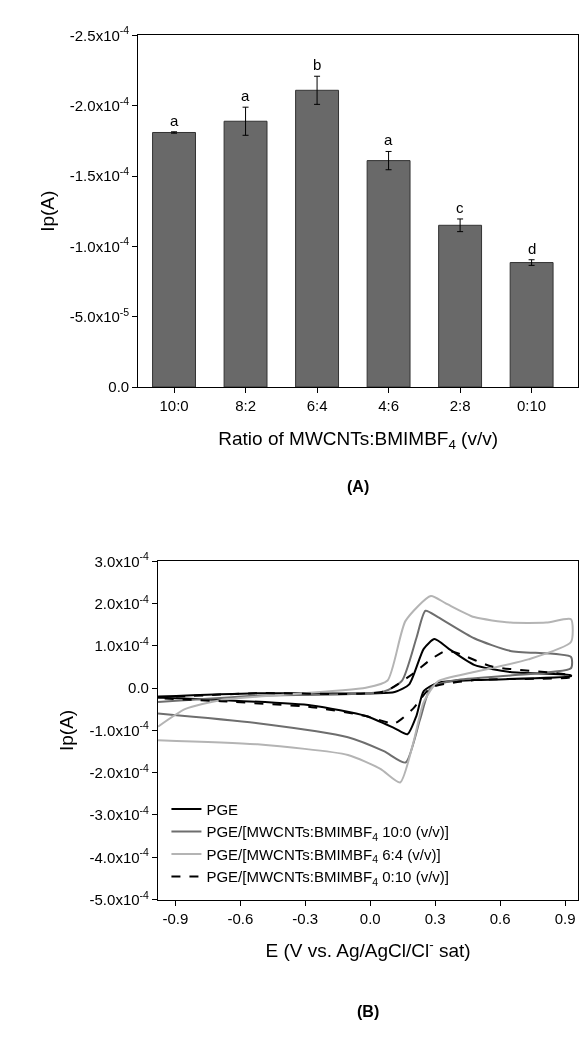  What do you see at coordinates (368, 949) in the screenshot?
I see `x-axis-title: E (V vs. Ag/AgCl/Cl$^{-}$ sat)` at bounding box center [368, 949].